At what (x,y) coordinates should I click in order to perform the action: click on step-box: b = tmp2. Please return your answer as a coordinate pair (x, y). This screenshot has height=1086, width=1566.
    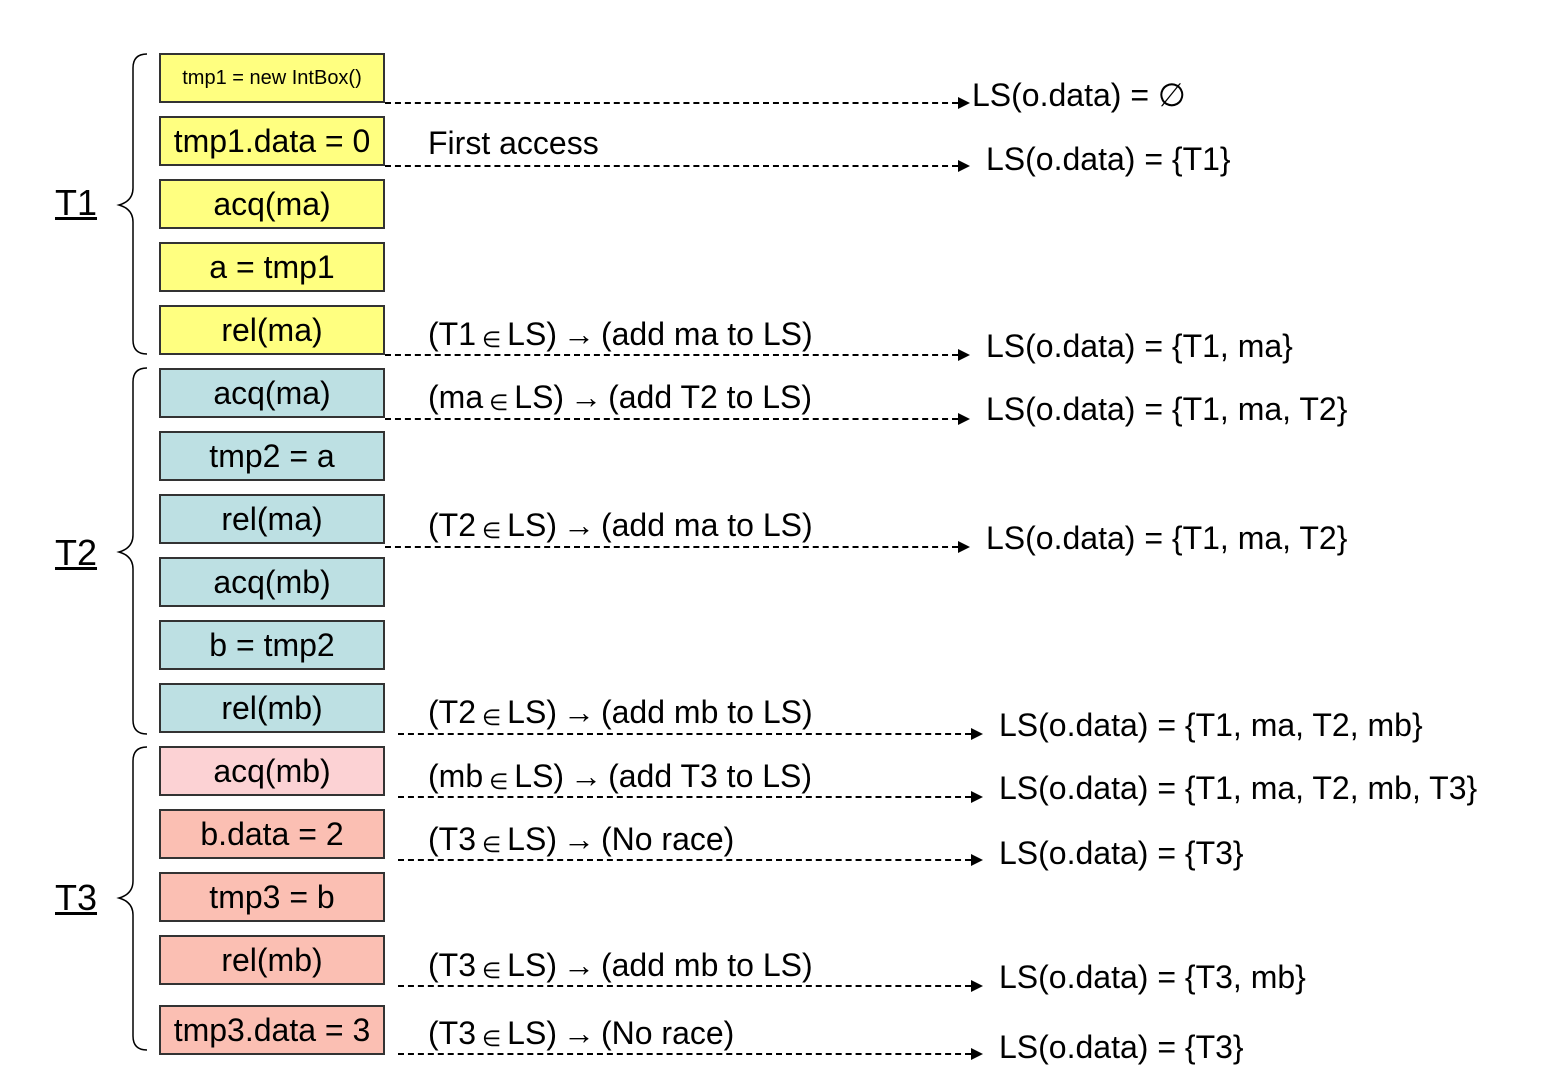
    Looking at the image, I should click on (272, 645).